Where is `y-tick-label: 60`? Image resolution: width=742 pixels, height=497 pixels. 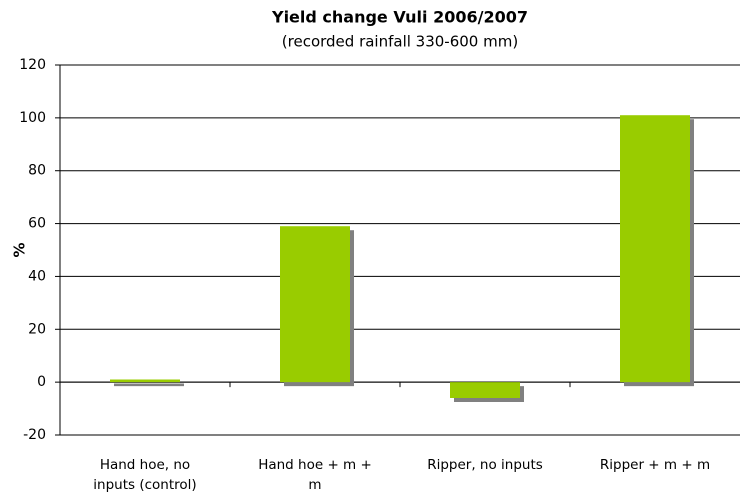
y-tick-label: 60 is located at coordinates (37, 224).